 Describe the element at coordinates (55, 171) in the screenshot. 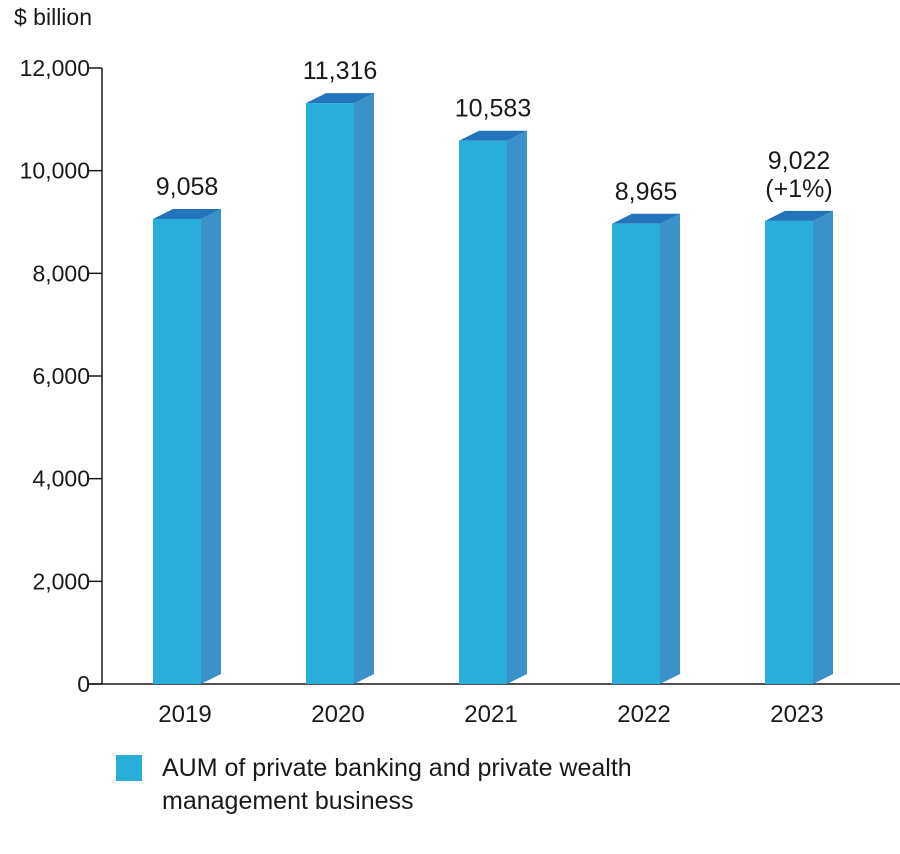

I see `y-tick-label: 10,000` at that location.